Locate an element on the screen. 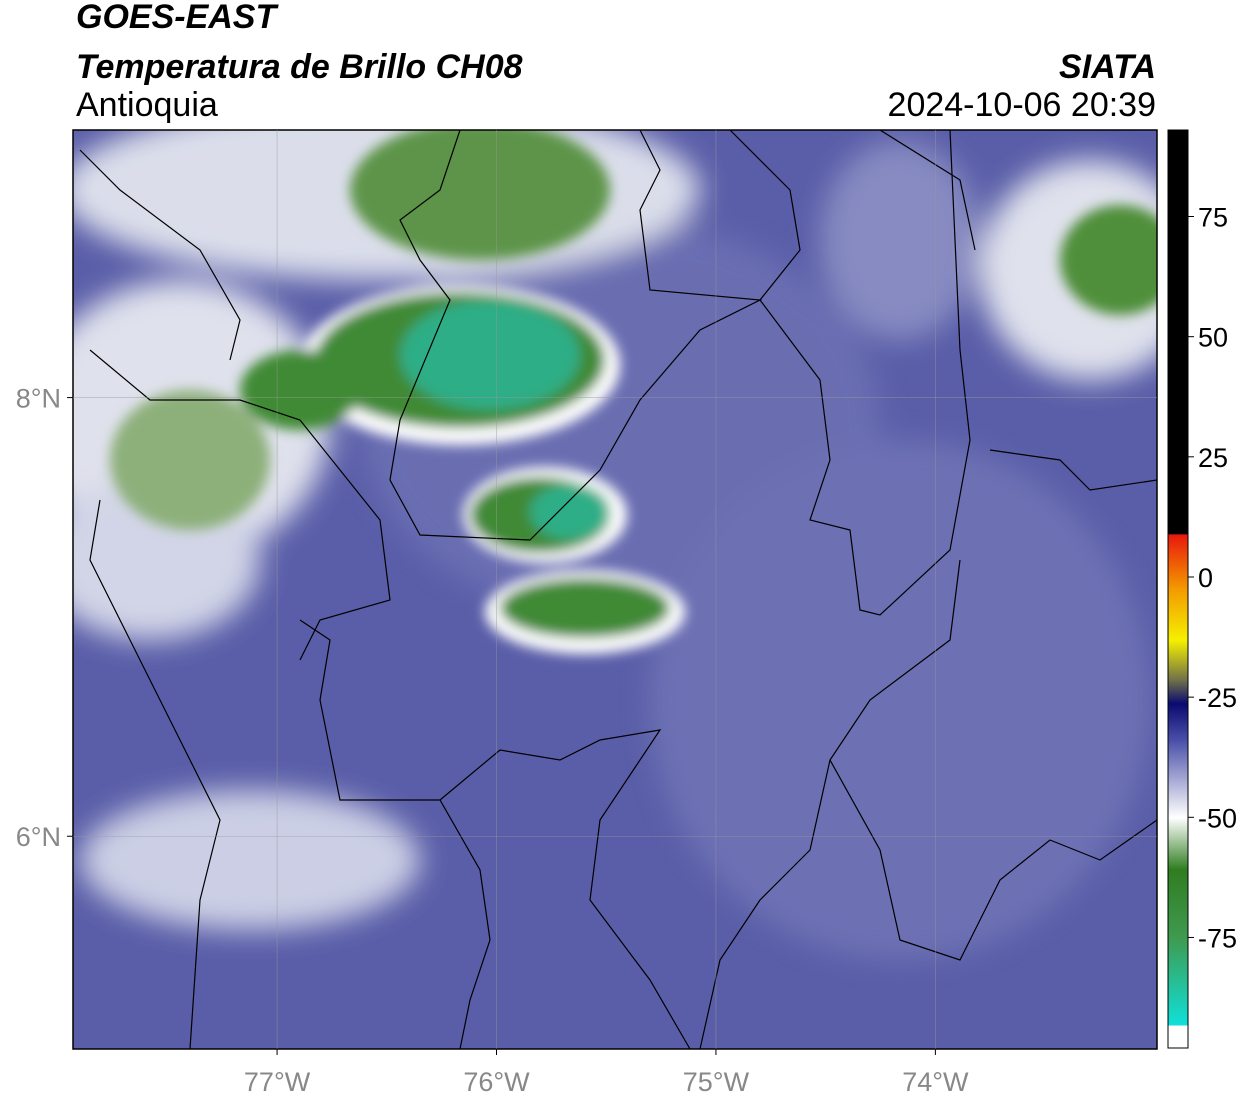  x-tick-label: 77°W is located at coordinates (277, 1082).